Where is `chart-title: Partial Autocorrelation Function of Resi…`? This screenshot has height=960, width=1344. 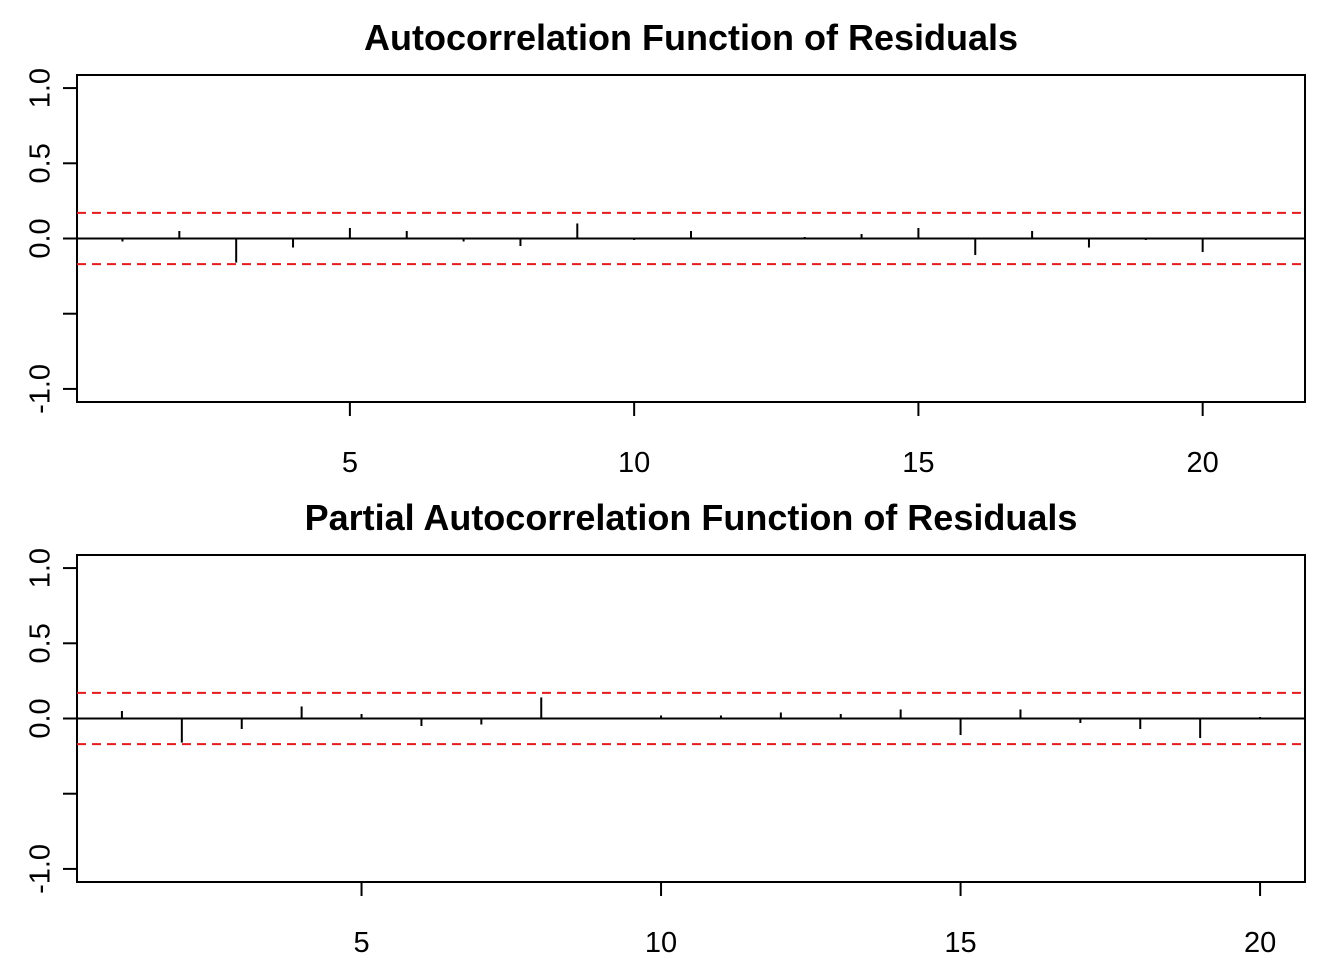
chart-title: Partial Autocorrelation Function of Resi… is located at coordinates (691, 517).